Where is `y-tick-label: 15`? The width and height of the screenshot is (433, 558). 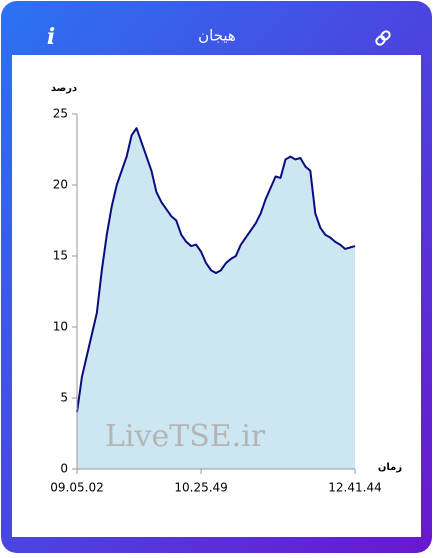 y-tick-label: 15 is located at coordinates (60, 256).